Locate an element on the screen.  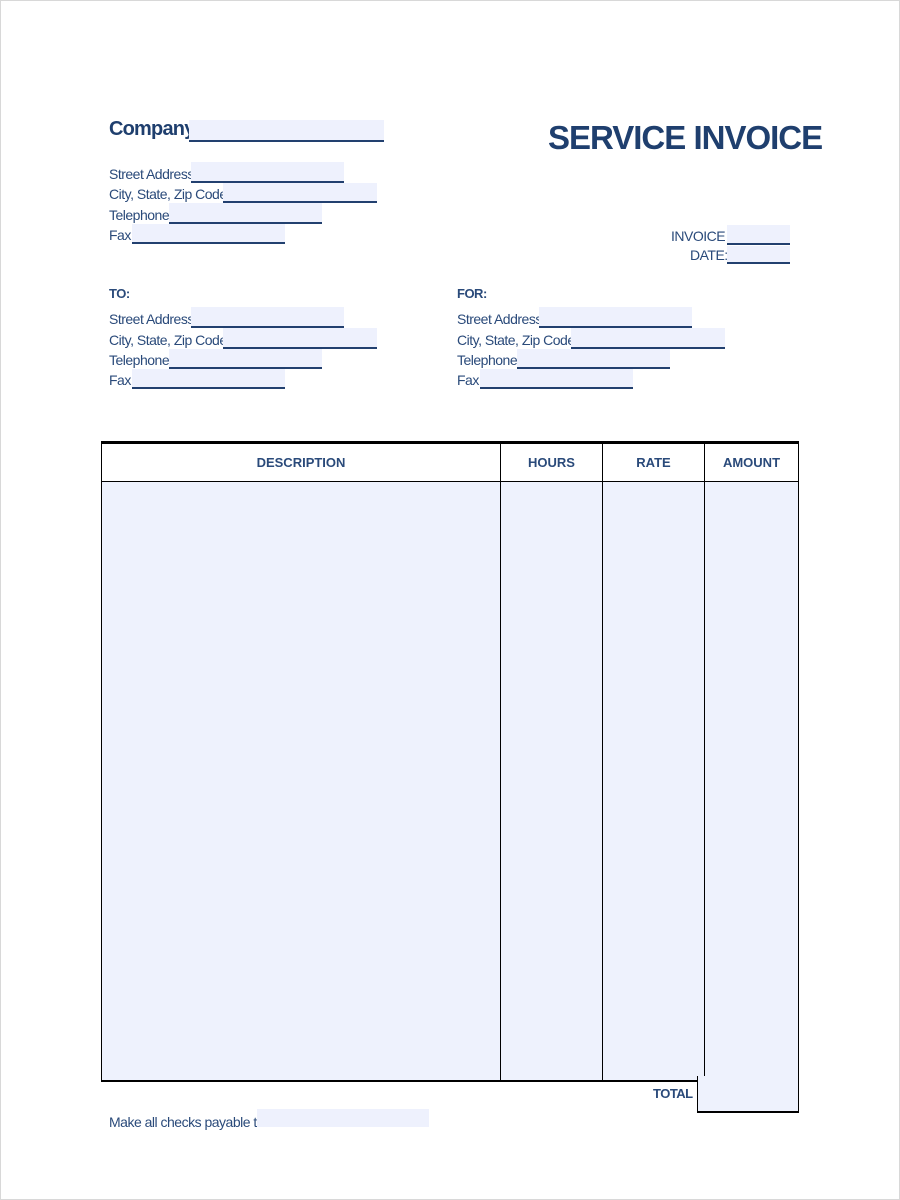
for-street-label: Street Address is located at coordinates (499, 319).